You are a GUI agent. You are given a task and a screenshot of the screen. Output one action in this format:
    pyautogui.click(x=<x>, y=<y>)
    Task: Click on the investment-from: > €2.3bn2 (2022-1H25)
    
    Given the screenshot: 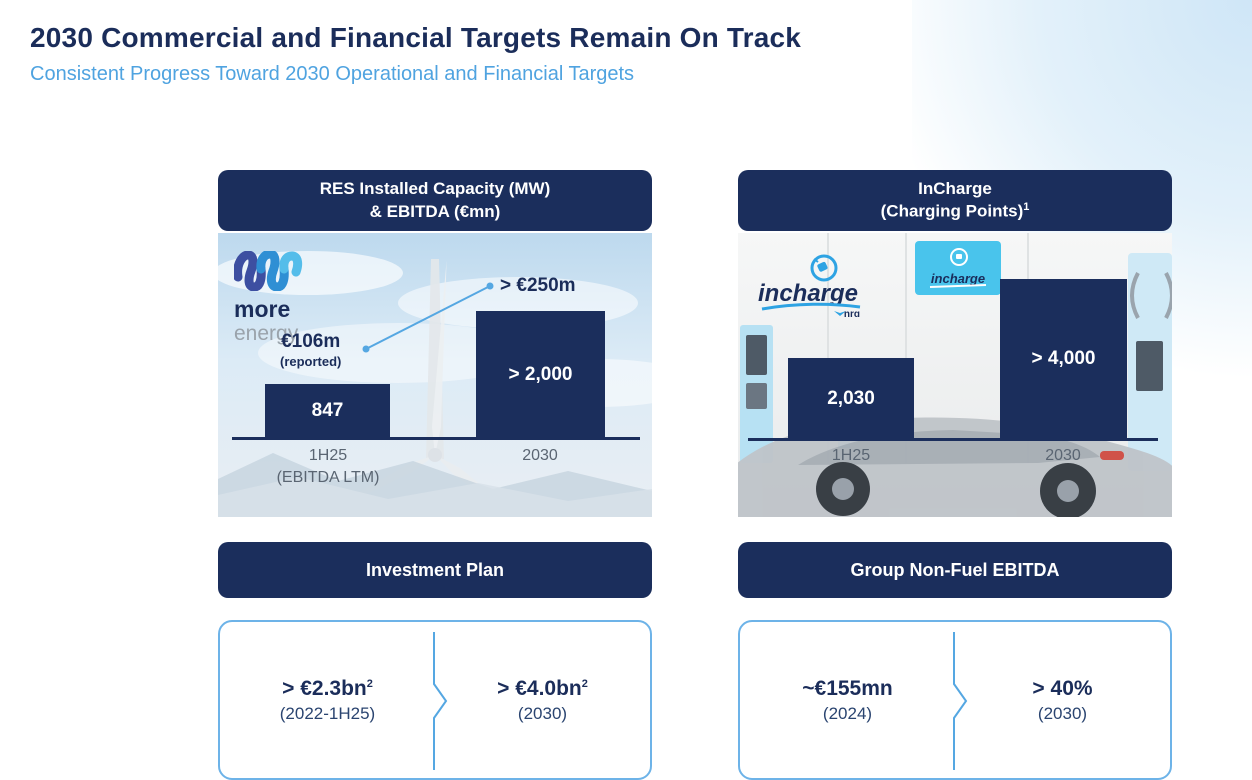 What is the action you would take?
    pyautogui.click(x=327, y=700)
    